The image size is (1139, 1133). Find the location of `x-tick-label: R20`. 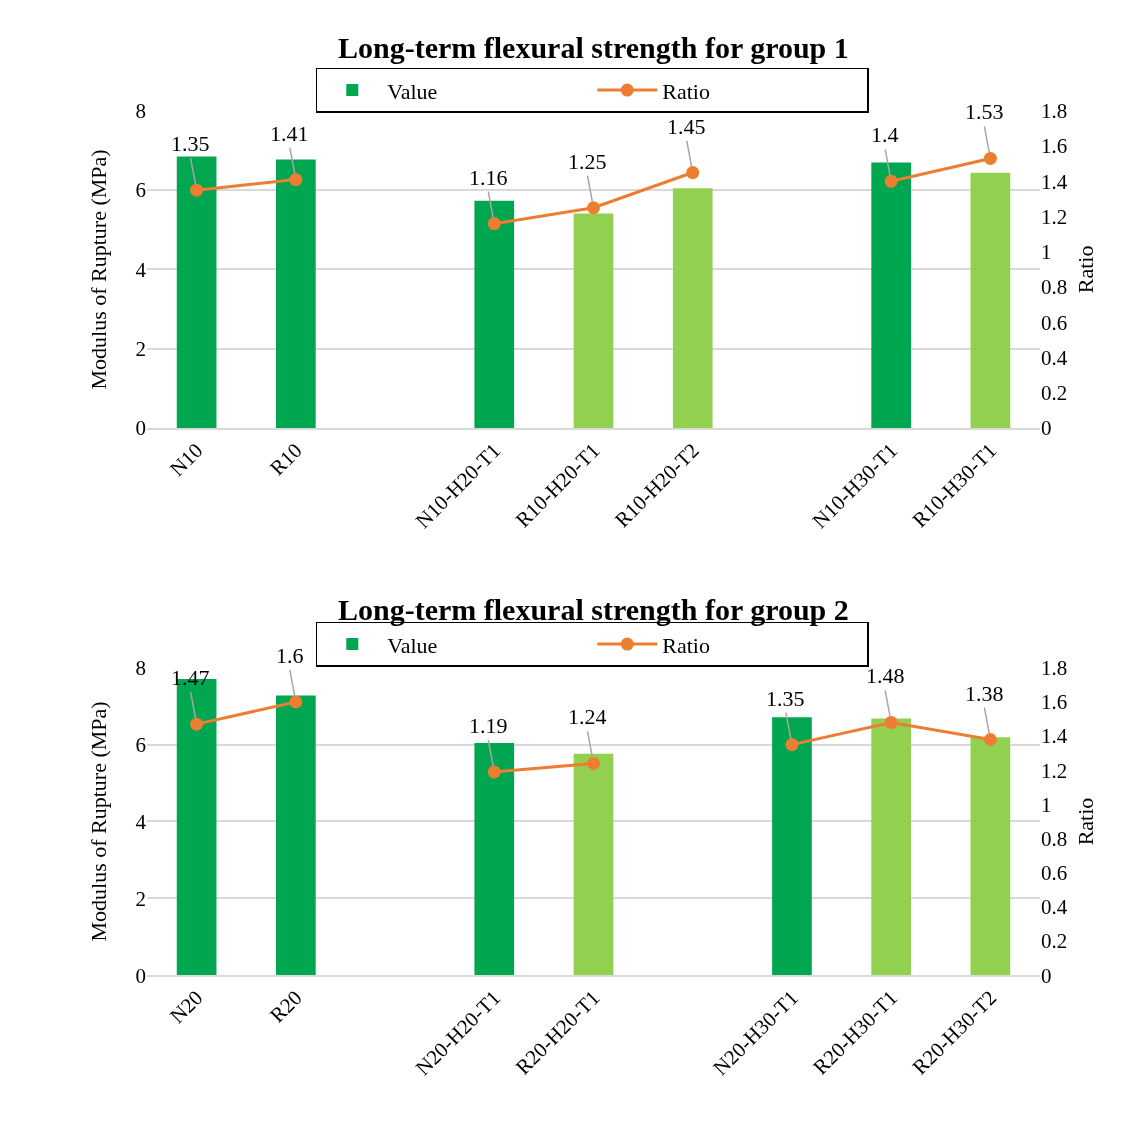

x-tick-label: R20 is located at coordinates (286, 1006).